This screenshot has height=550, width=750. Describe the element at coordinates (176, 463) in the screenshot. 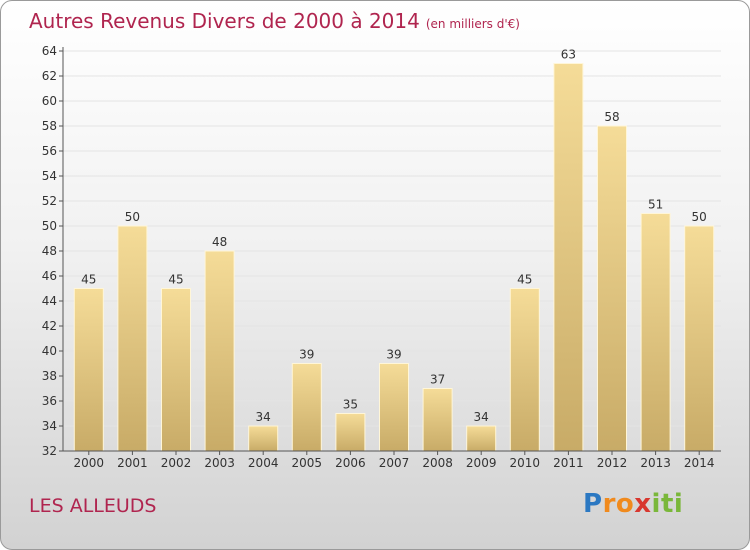

I see `x-tick-label: 2002` at that location.